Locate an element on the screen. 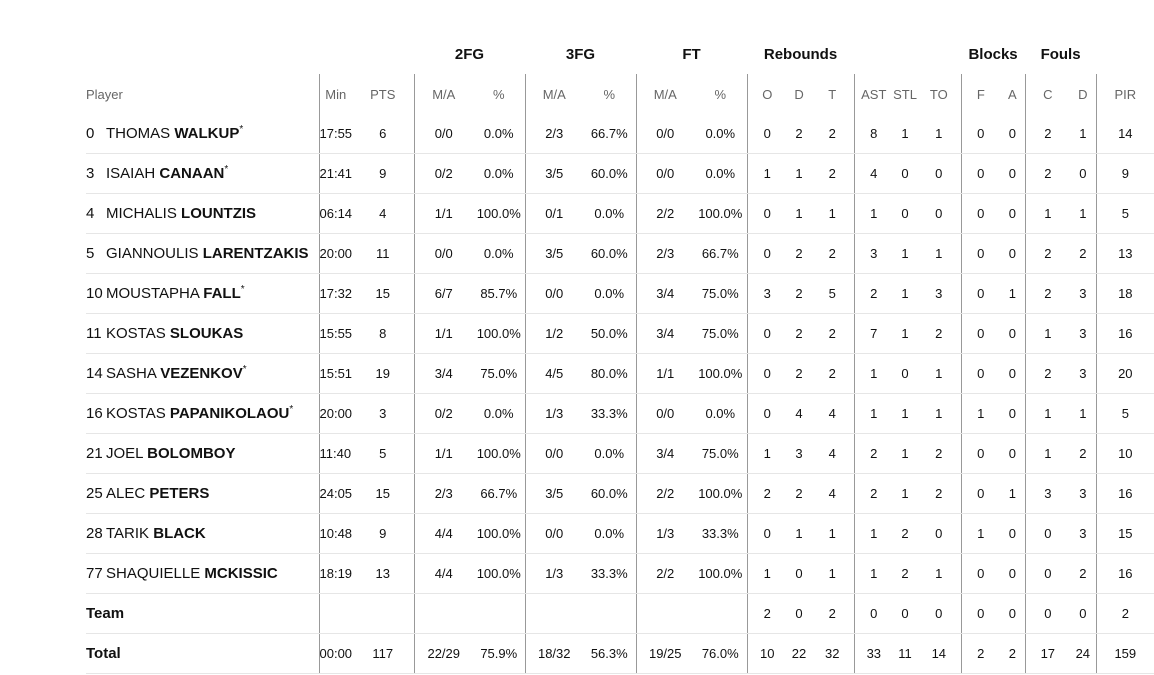  player-cell: 0 THOMAS WALKUP* is located at coordinates (202, 134).